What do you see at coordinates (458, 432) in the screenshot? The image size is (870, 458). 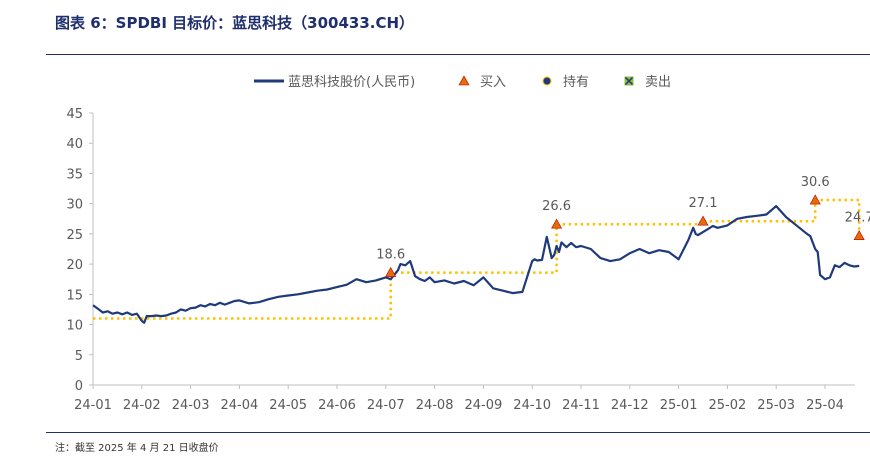 I see `footer-rule` at bounding box center [458, 432].